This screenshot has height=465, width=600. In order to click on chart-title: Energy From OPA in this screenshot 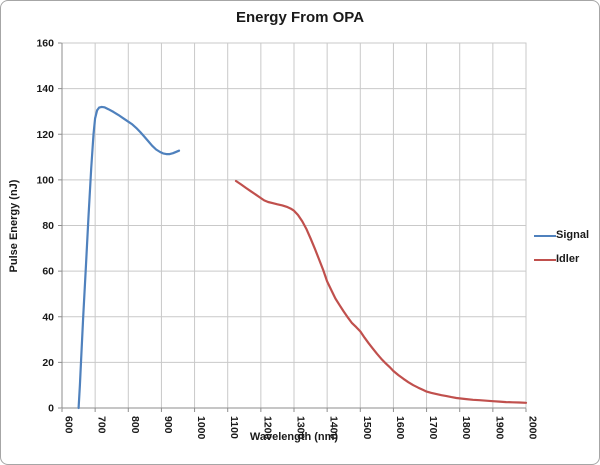, I will do `click(300, 17)`.